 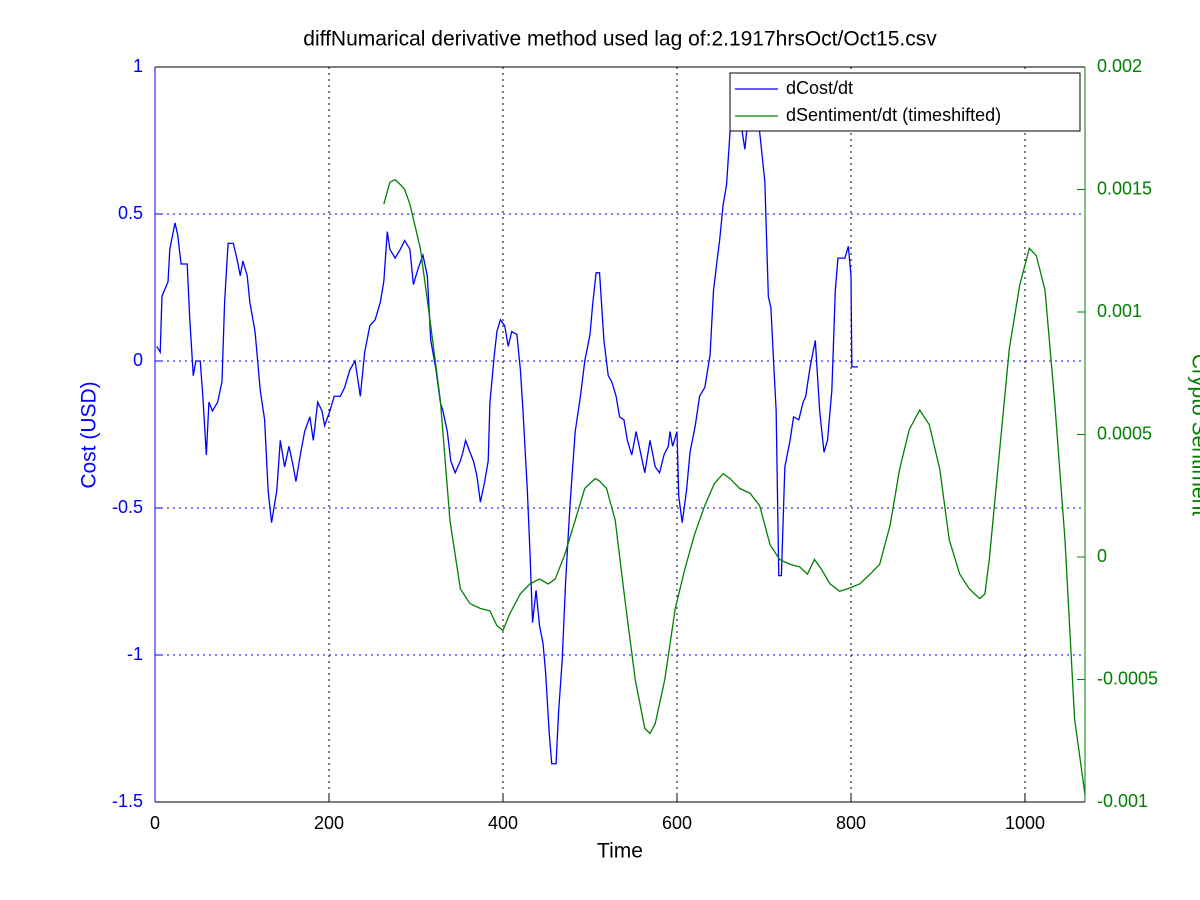 What do you see at coordinates (1124, 433) in the screenshot?
I see `y2-tick-label: 0.0005` at bounding box center [1124, 433].